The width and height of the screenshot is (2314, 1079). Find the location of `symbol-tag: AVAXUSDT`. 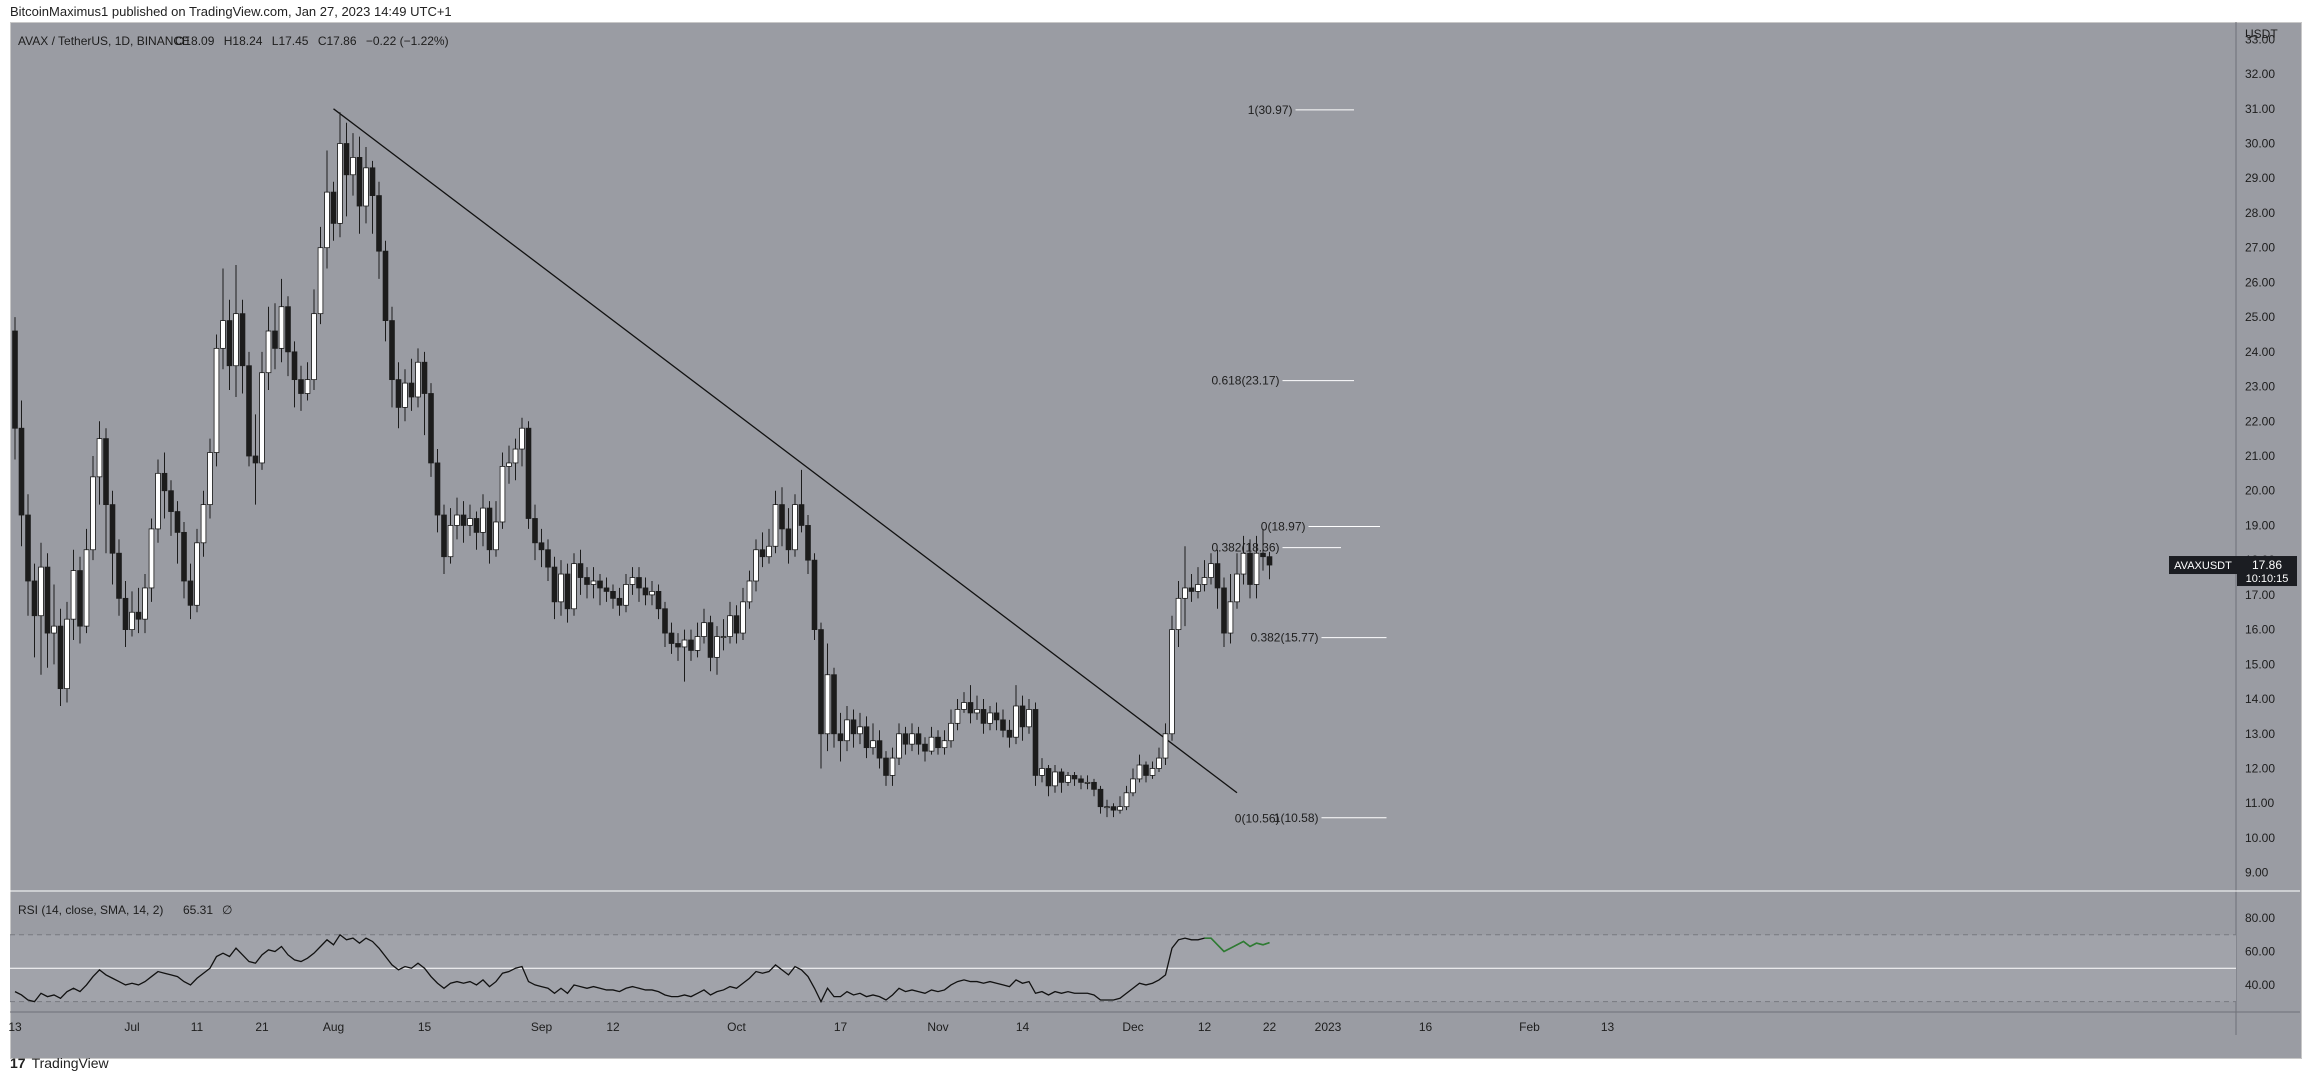

symbol-tag: AVAXUSDT is located at coordinates (2203, 566).